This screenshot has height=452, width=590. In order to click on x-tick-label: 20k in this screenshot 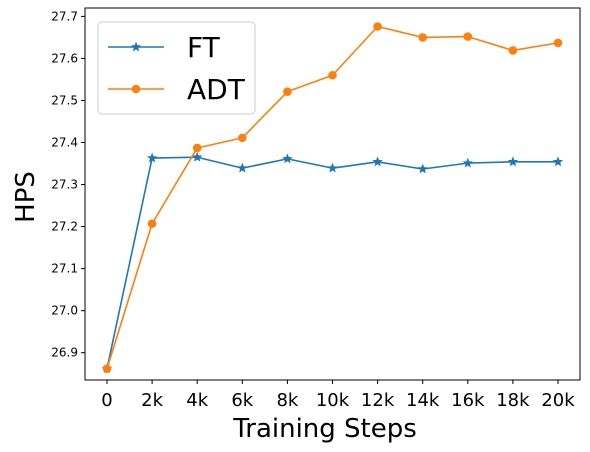, I will do `click(558, 400)`.